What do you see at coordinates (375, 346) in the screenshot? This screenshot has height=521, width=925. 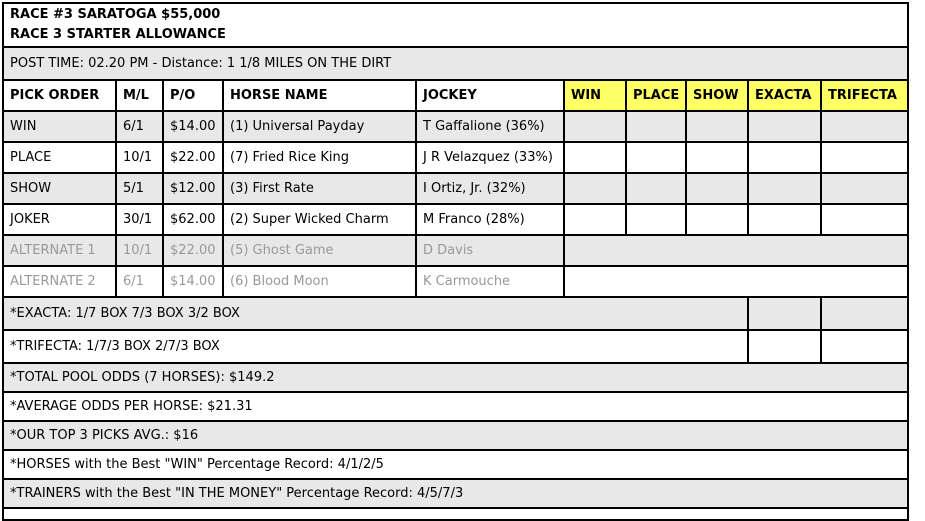 I see `trifecta-box-cell: *TRIFECTA: 1/7/3 BOX 2/7/3 BOX` at bounding box center [375, 346].